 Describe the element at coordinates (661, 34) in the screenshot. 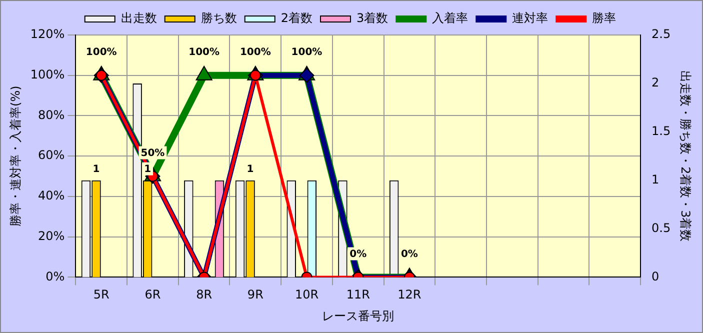

I see `y2-tick-label: 2.5` at that location.